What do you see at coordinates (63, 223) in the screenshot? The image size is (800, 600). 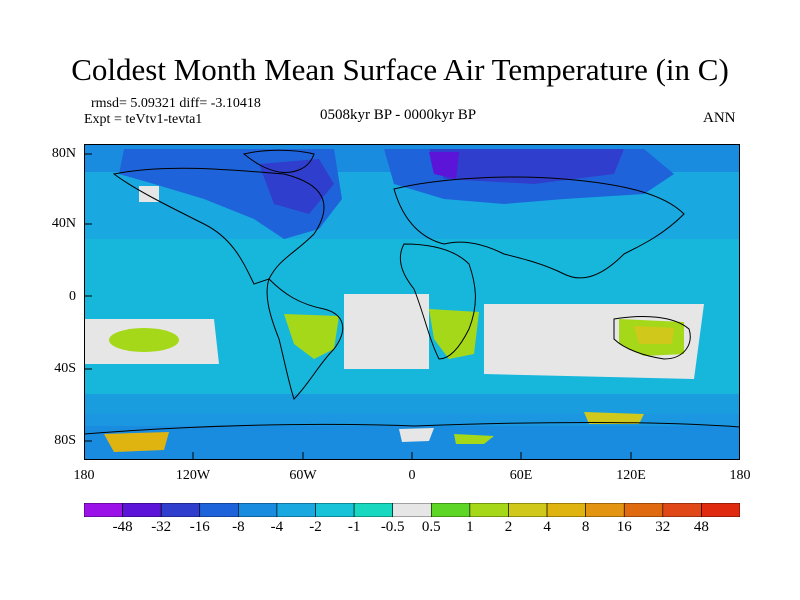 I see `y-tick-40n: 40N` at bounding box center [63, 223].